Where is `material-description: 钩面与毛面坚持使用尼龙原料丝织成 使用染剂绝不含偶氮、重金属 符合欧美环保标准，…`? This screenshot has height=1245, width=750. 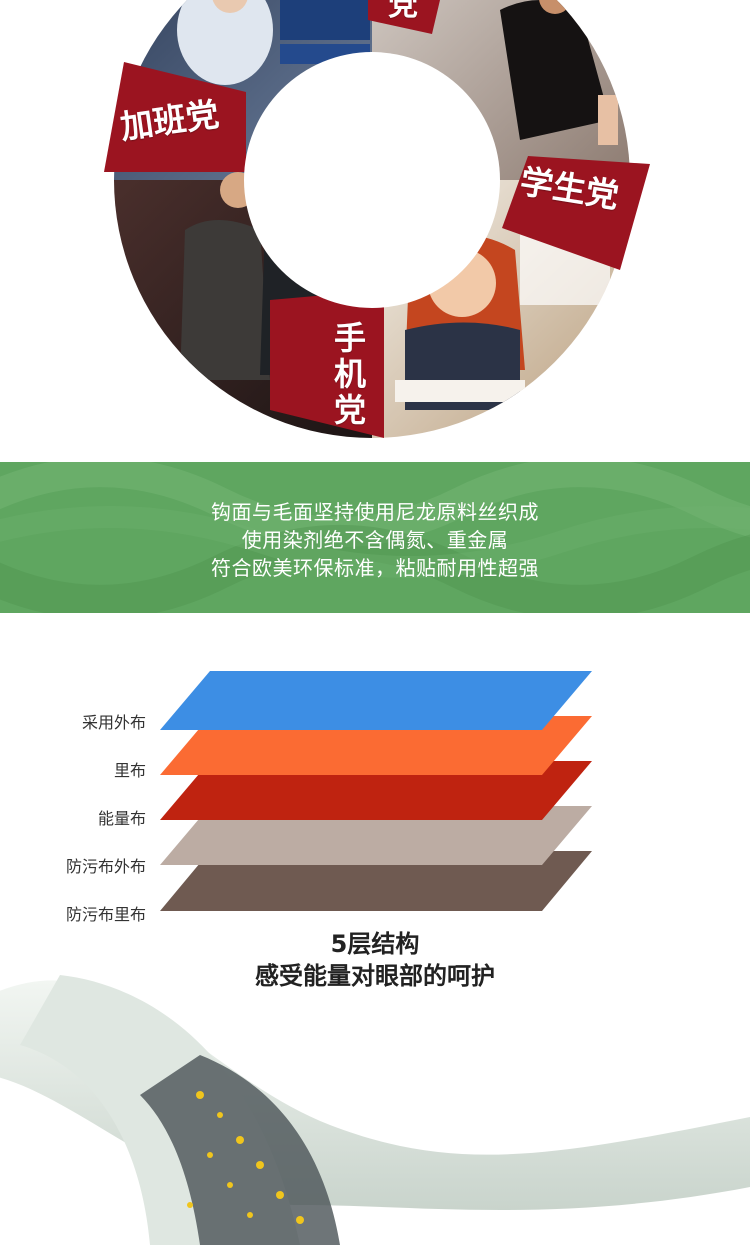 material-description: 钩面与毛面坚持使用尼龙原料丝织成 使用染剂绝不含偶氮、重金属 符合欧美环保标准，… is located at coordinates (375, 540).